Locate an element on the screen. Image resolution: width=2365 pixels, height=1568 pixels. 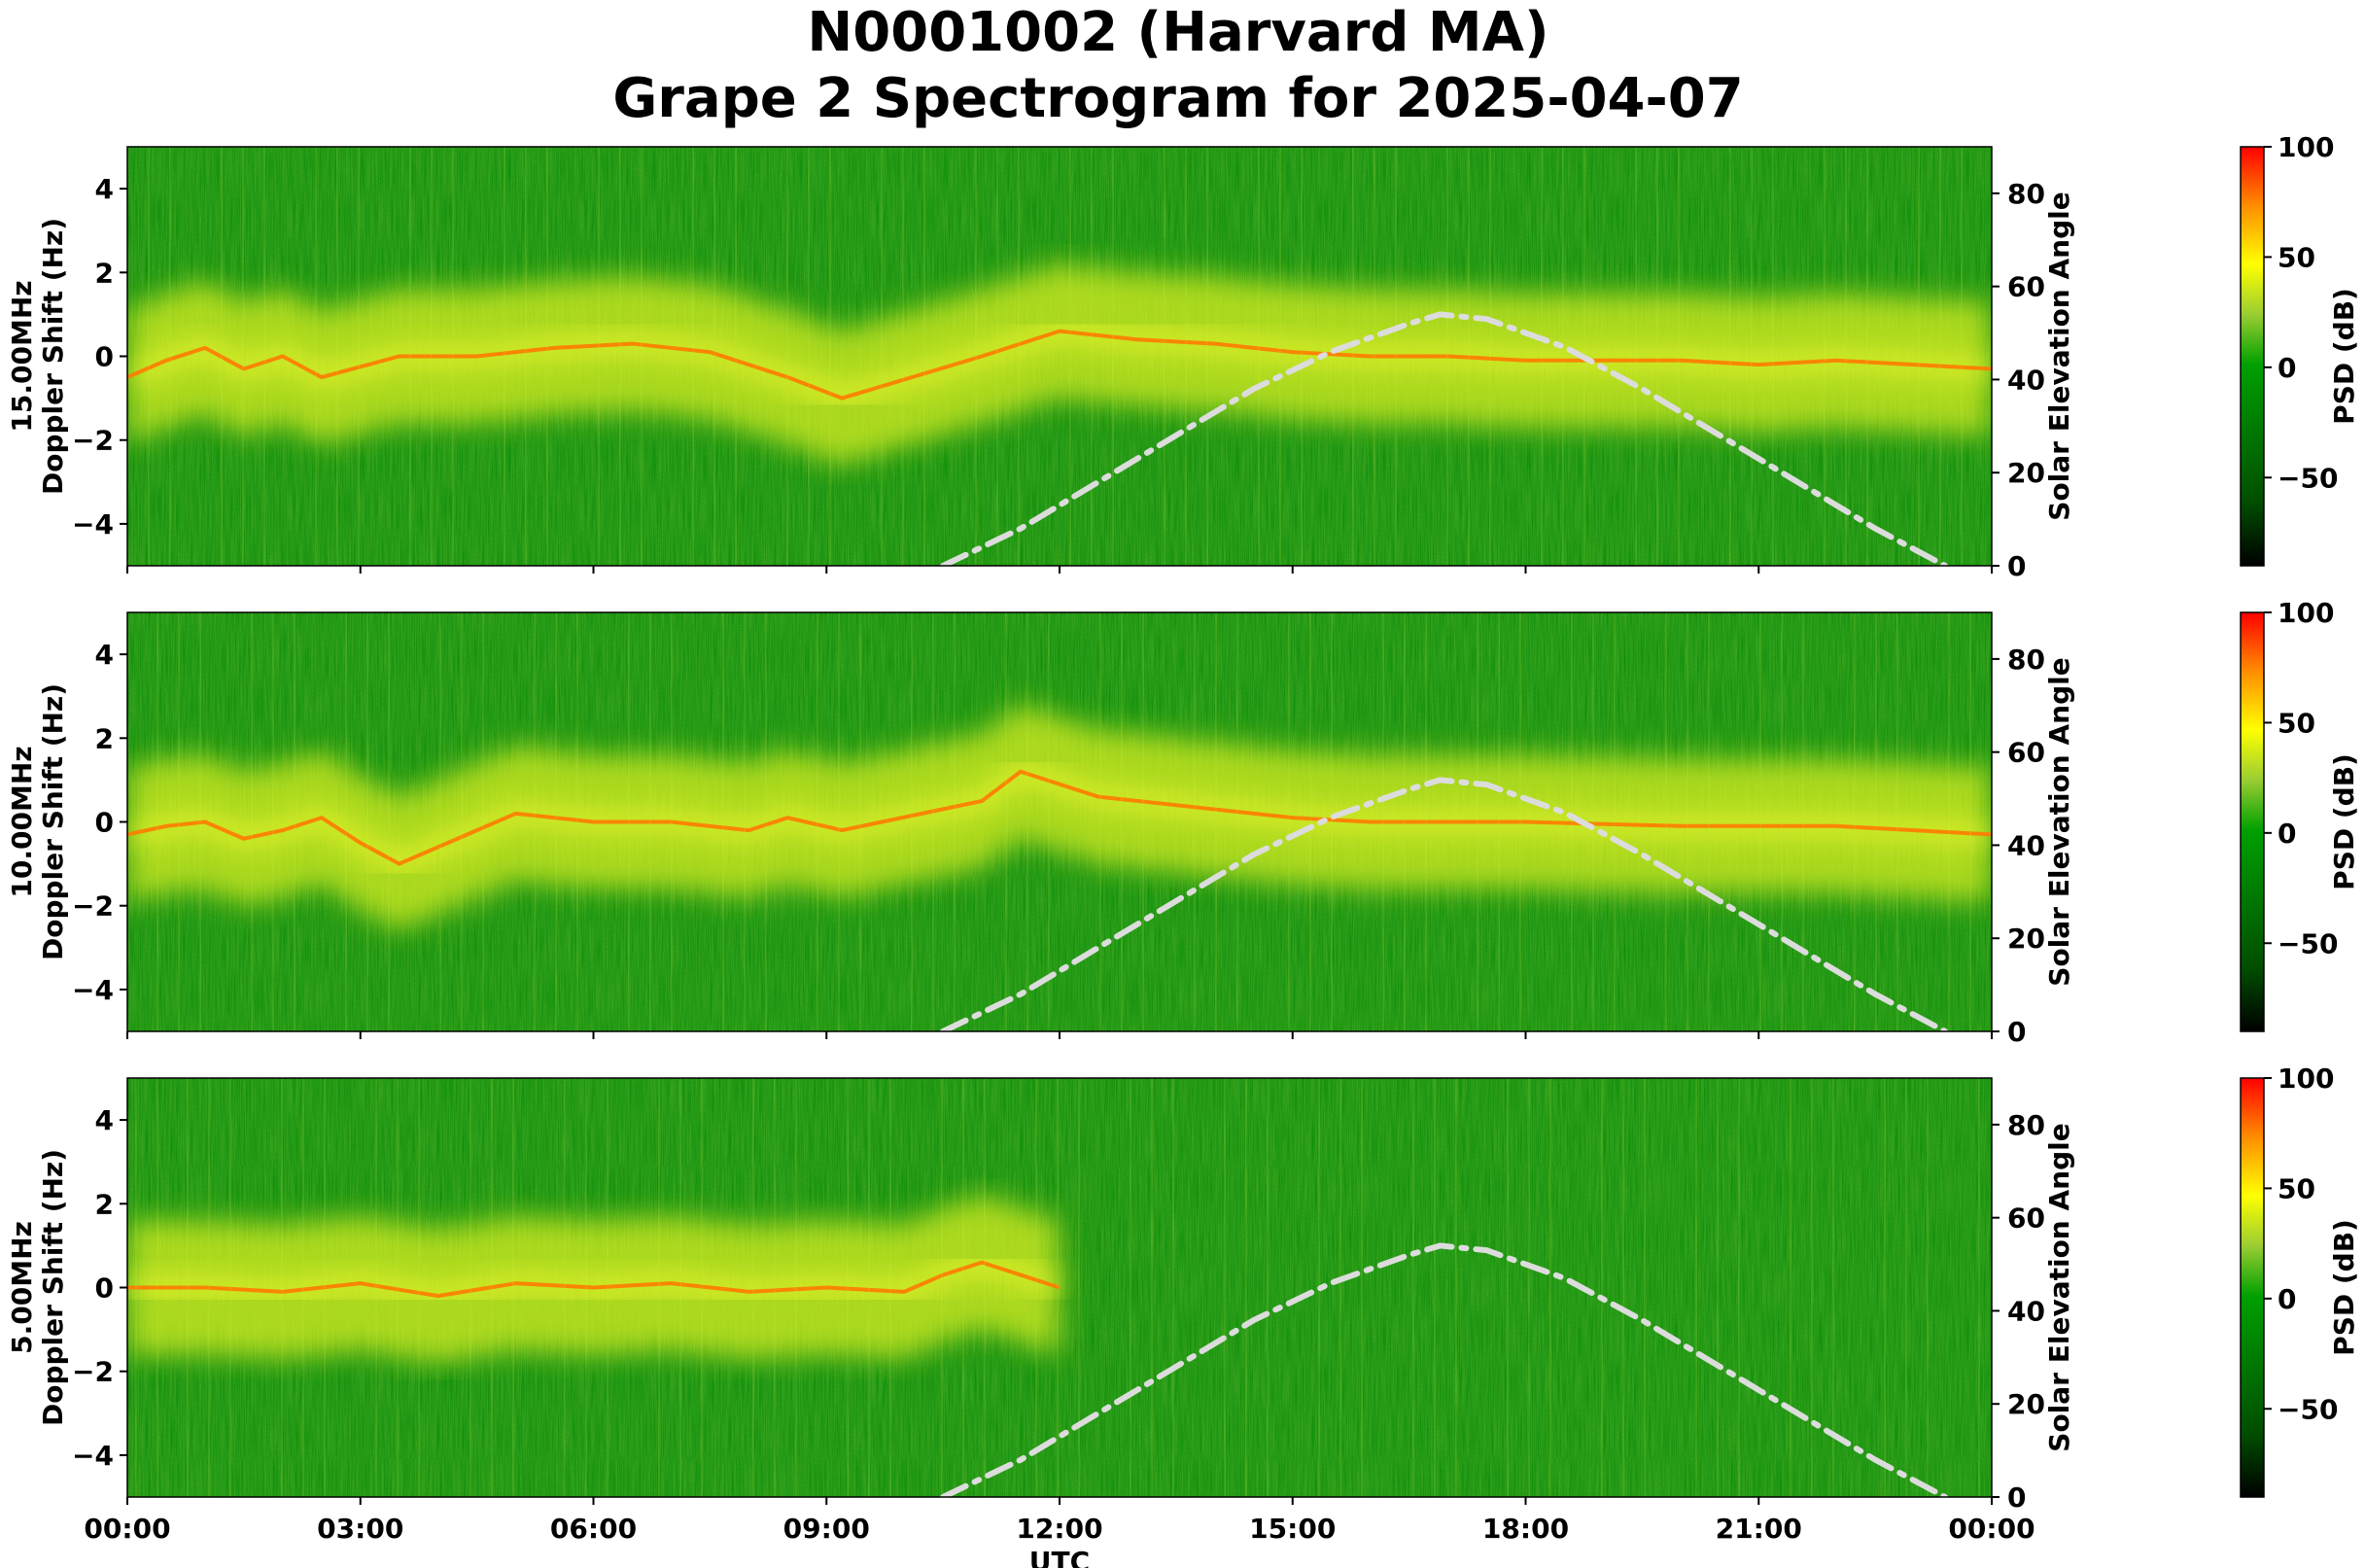
figure-title-line2: Grape 2 Spectrogram for 2025-04-07 is located at coordinates (1177, 98).